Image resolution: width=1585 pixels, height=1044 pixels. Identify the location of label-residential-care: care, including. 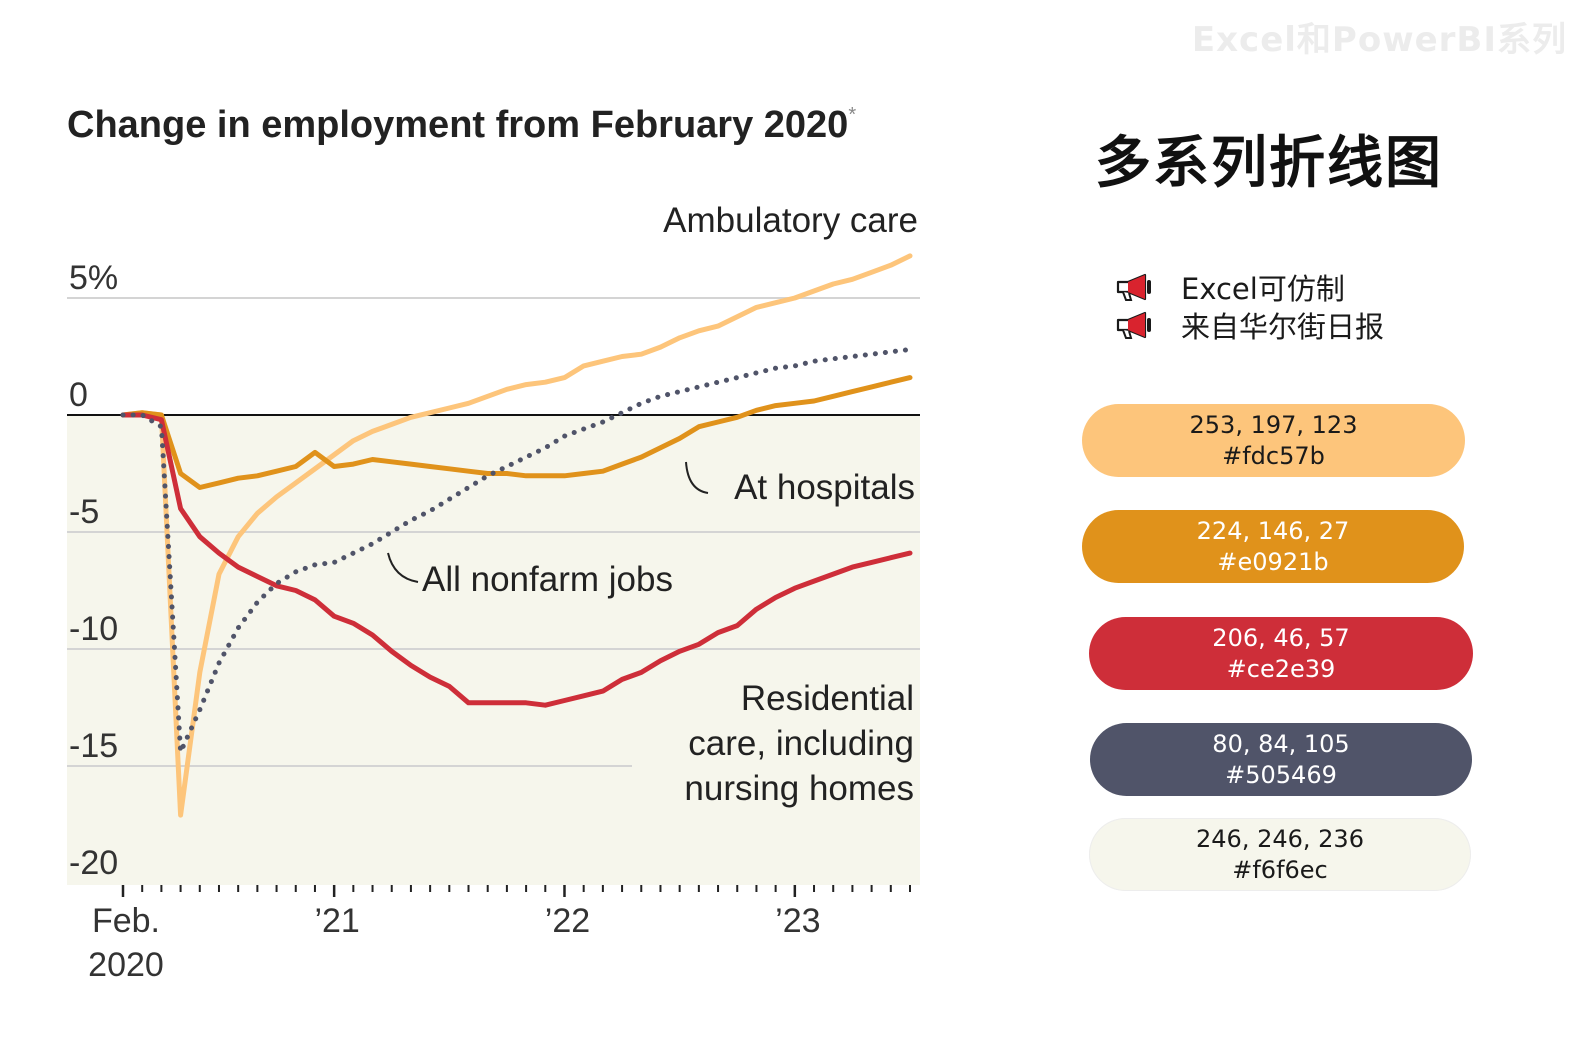
(801, 743).